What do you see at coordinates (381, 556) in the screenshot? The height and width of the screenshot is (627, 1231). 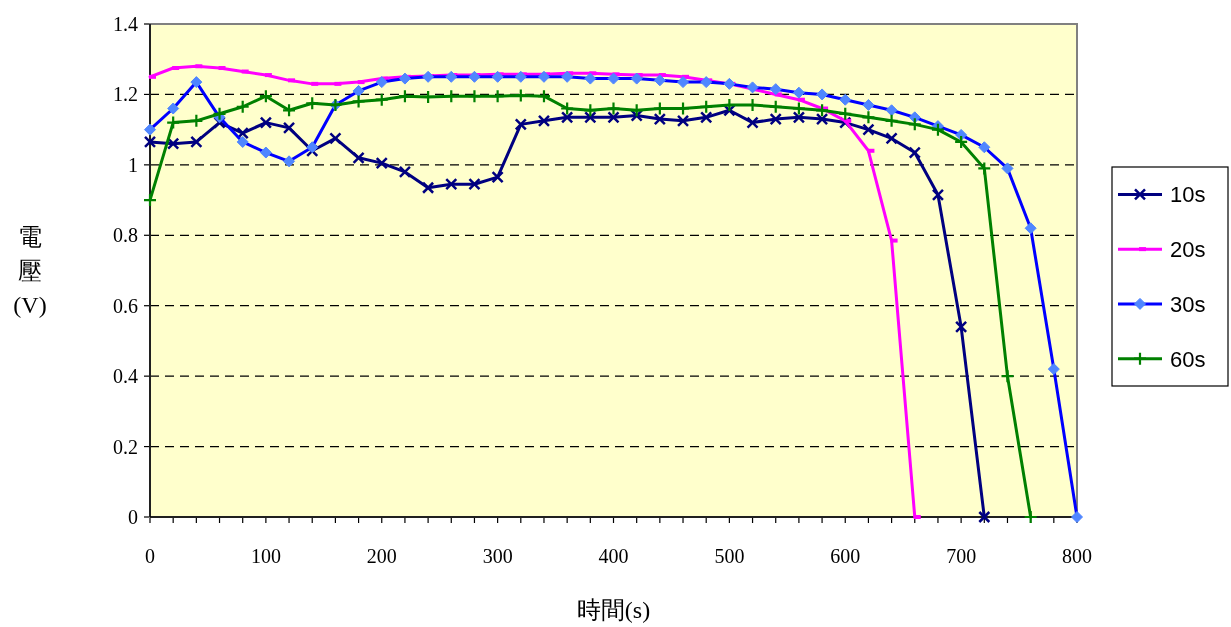 I see `x-tick-label: 200` at bounding box center [381, 556].